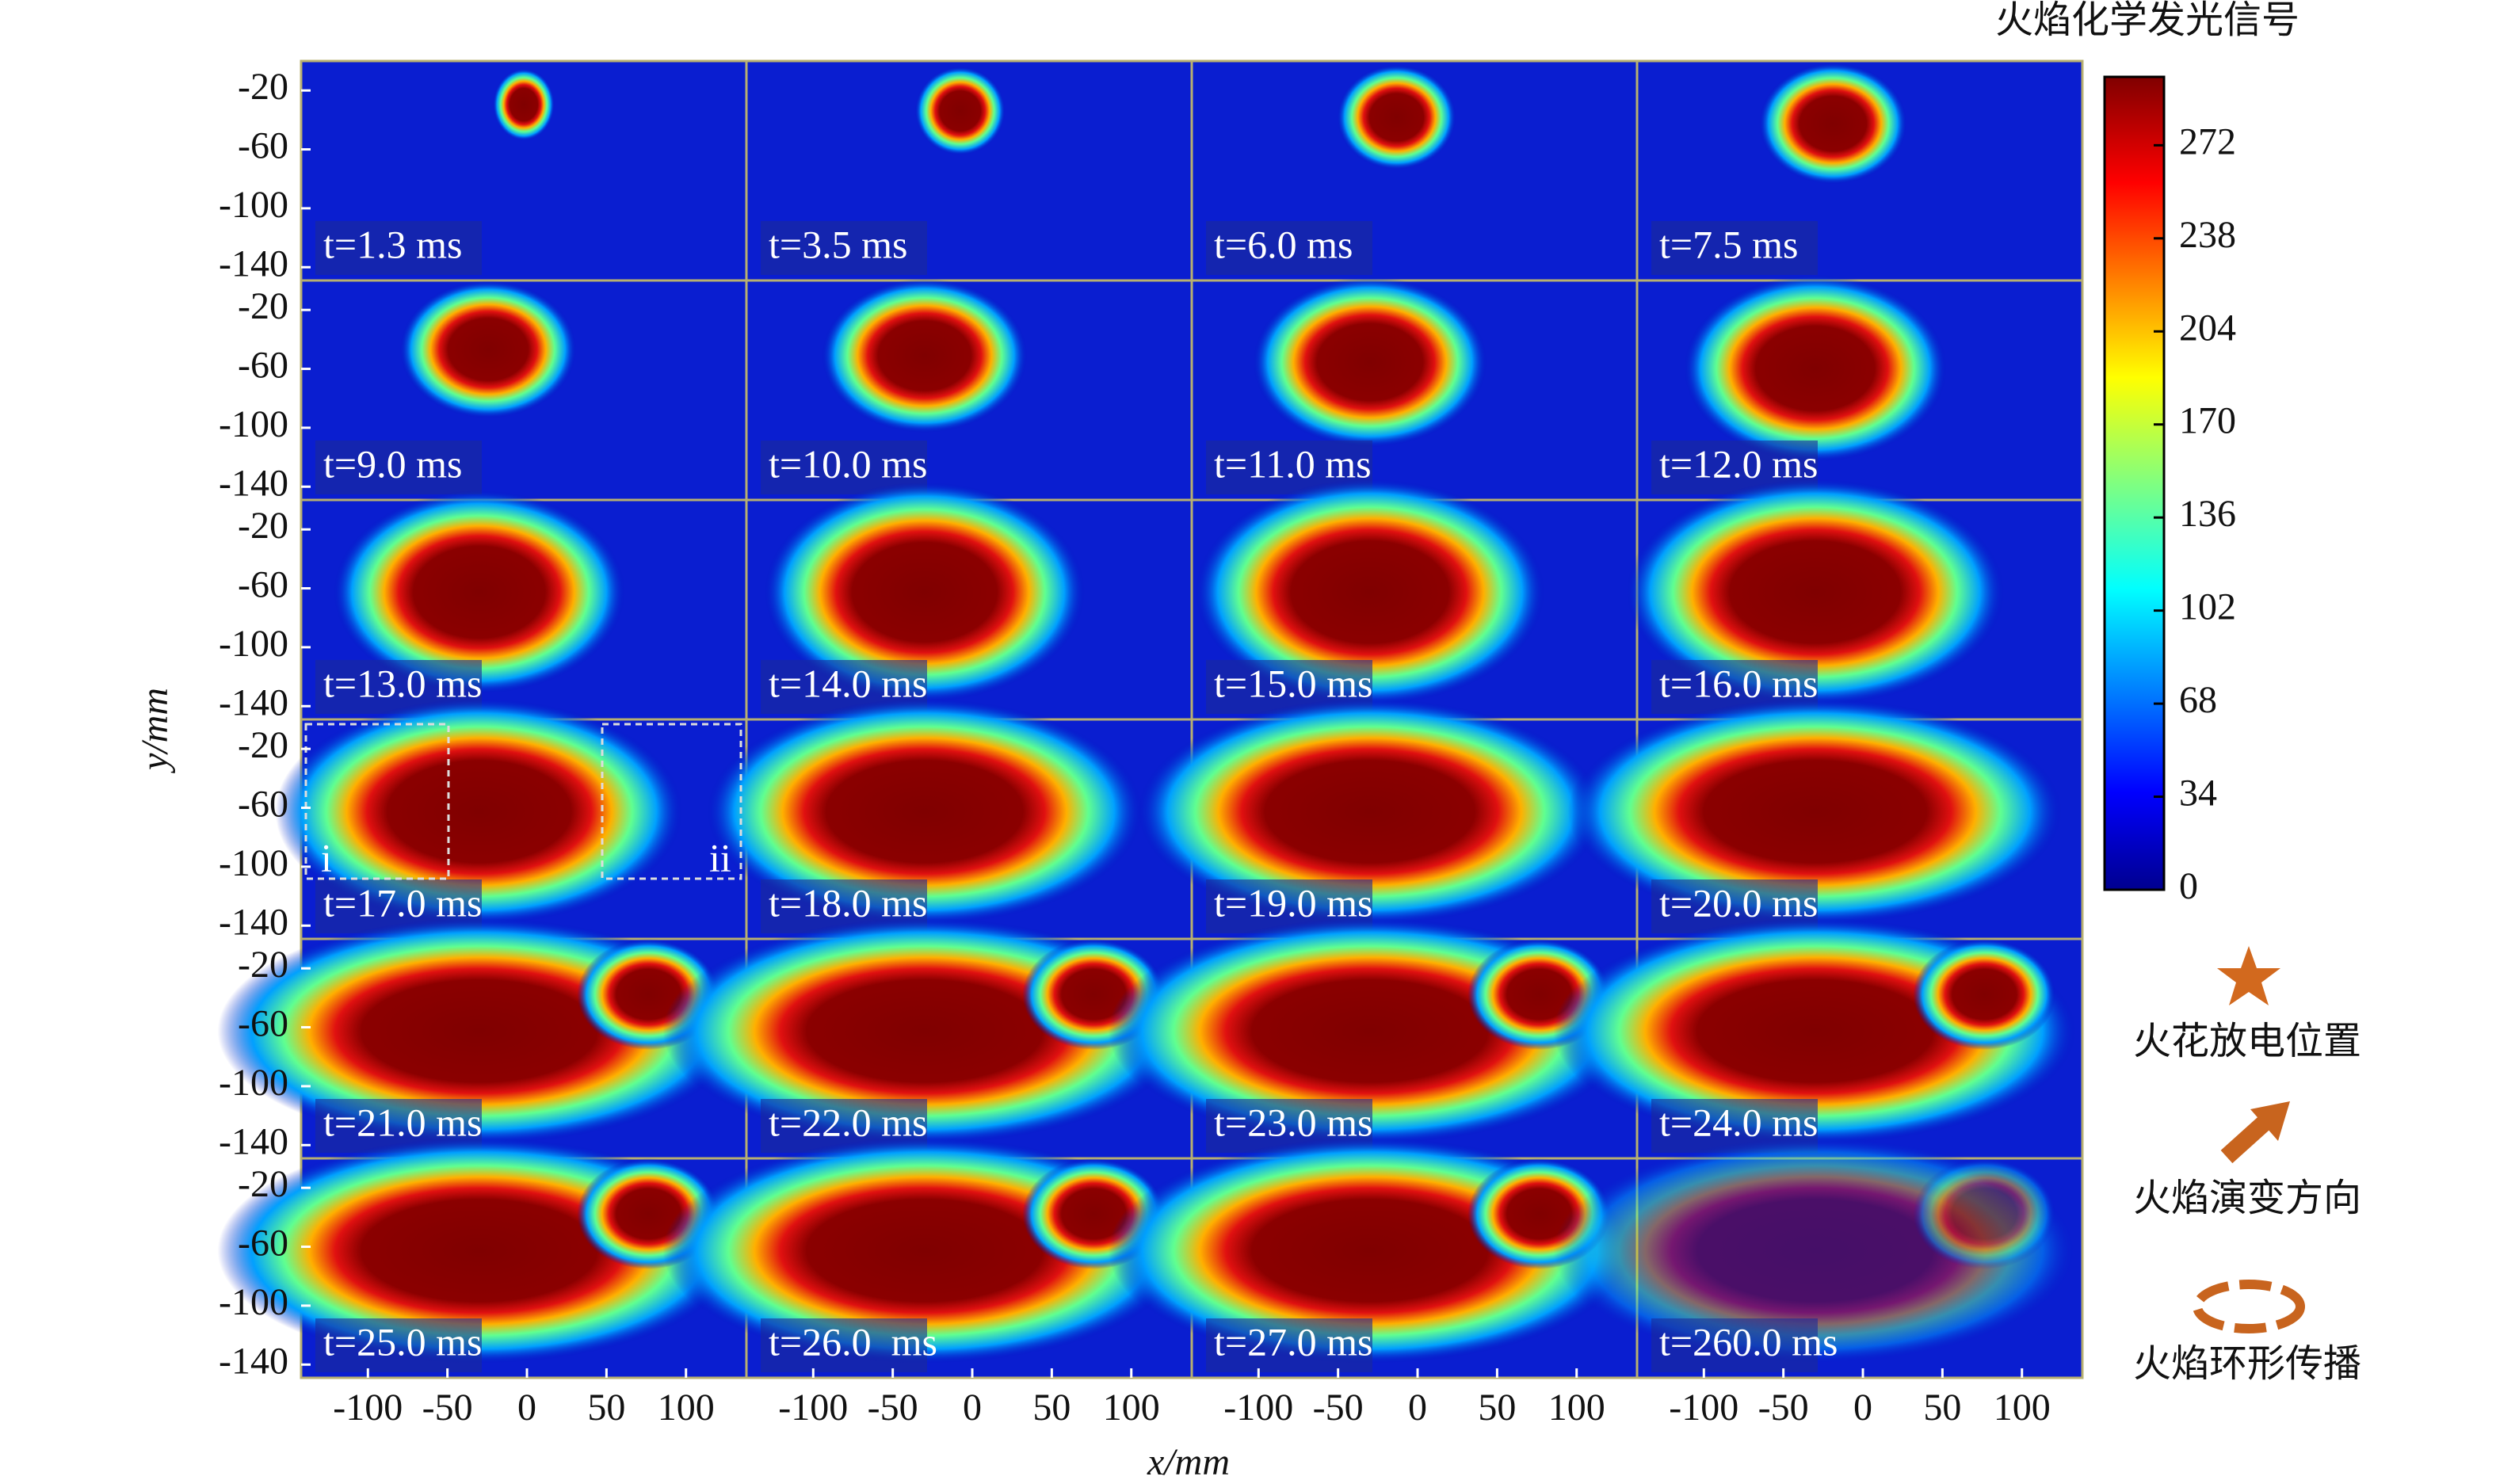  What do you see at coordinates (2208, 328) in the screenshot?
I see `colorbar-tick-label: 204` at bounding box center [2208, 328].